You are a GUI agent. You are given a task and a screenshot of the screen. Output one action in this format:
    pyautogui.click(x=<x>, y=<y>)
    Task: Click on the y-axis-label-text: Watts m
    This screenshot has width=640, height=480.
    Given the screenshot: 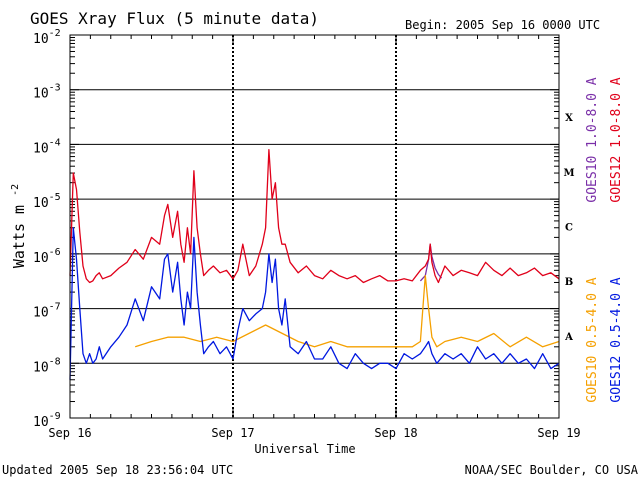 What is the action you would take?
    pyautogui.click(x=19, y=236)
    